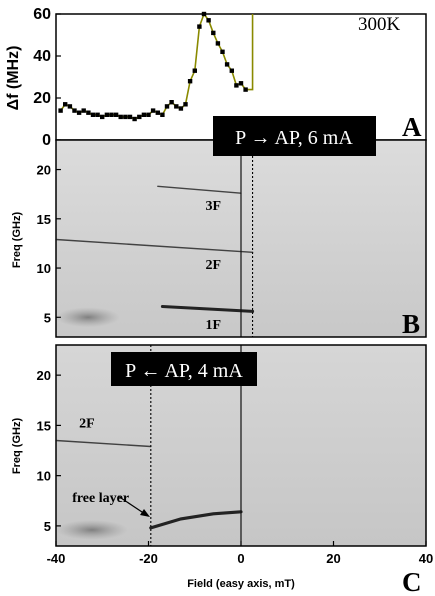  I want to click on panel-c-x-ticks: -40 -20 0 20 40, so click(240, 553).